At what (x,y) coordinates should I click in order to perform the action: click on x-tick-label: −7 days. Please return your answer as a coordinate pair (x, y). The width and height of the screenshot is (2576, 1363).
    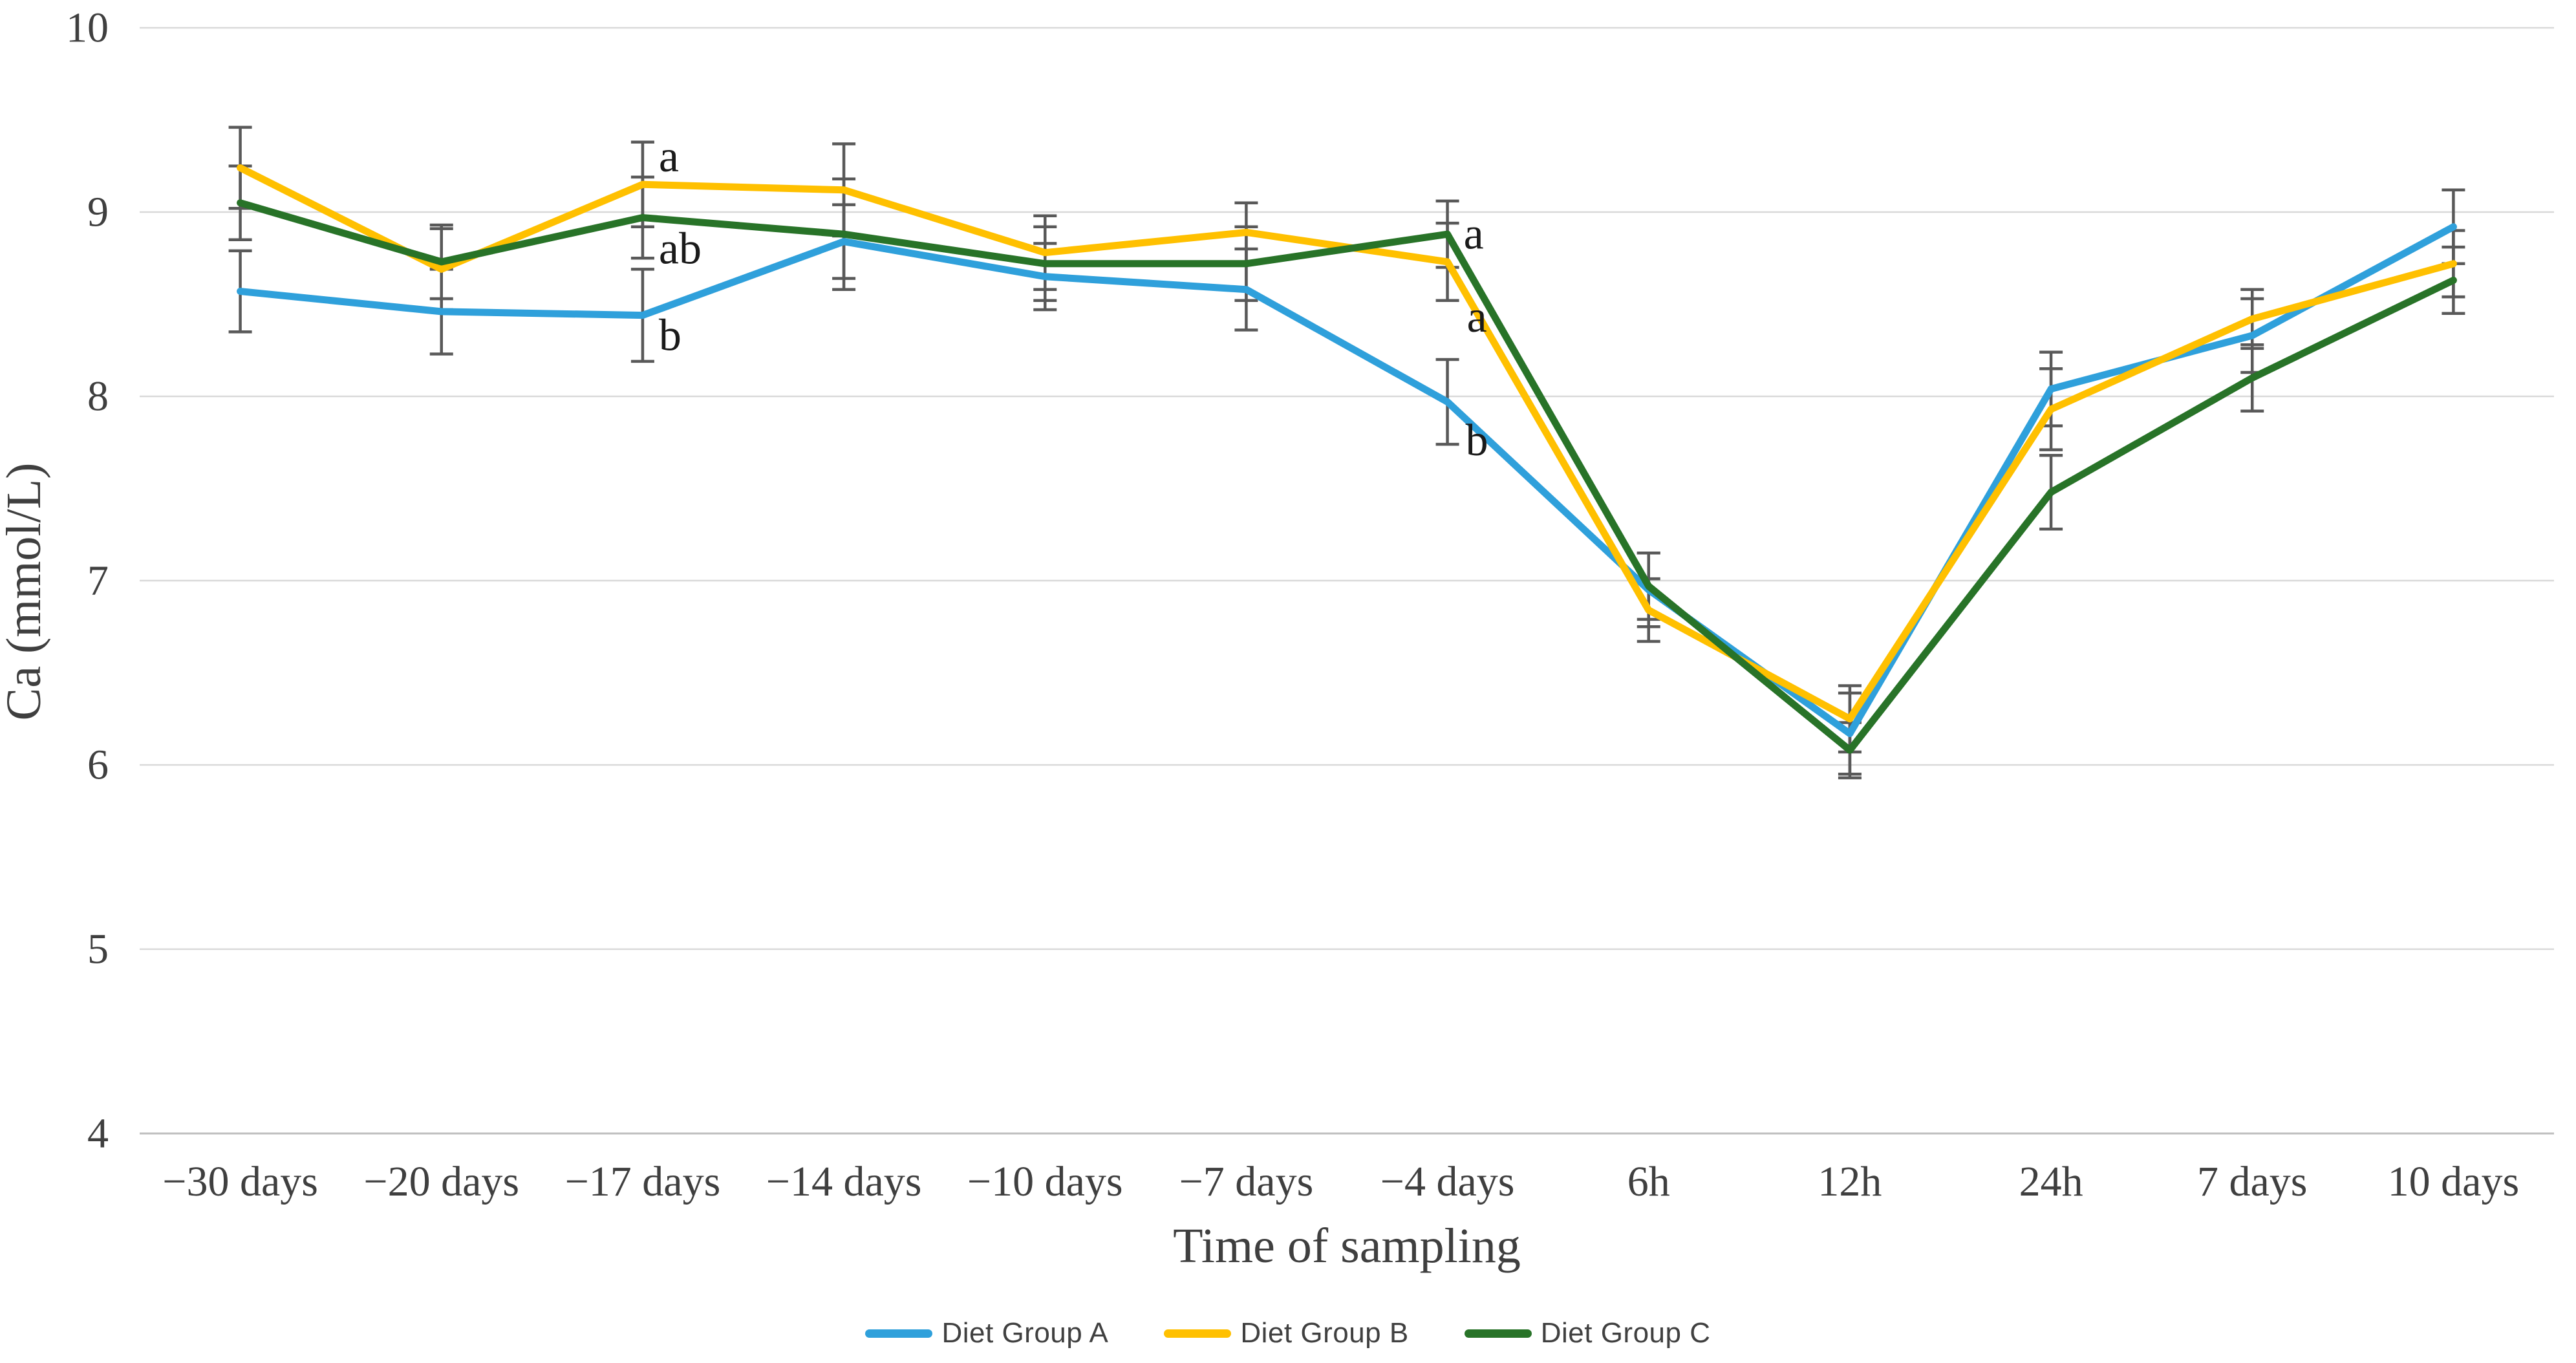
    Looking at the image, I should click on (1246, 1182).